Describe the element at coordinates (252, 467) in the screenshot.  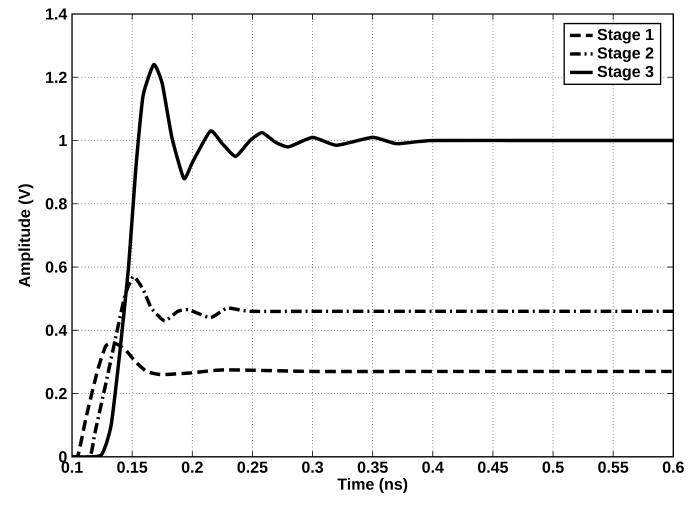
I see `x-tick-label: 0.25` at that location.